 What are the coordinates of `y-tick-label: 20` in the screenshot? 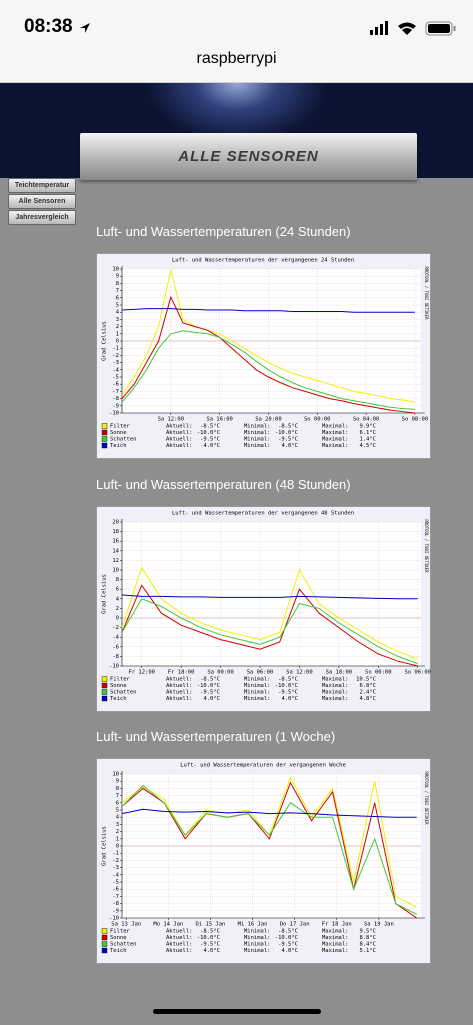 It's located at (115, 523).